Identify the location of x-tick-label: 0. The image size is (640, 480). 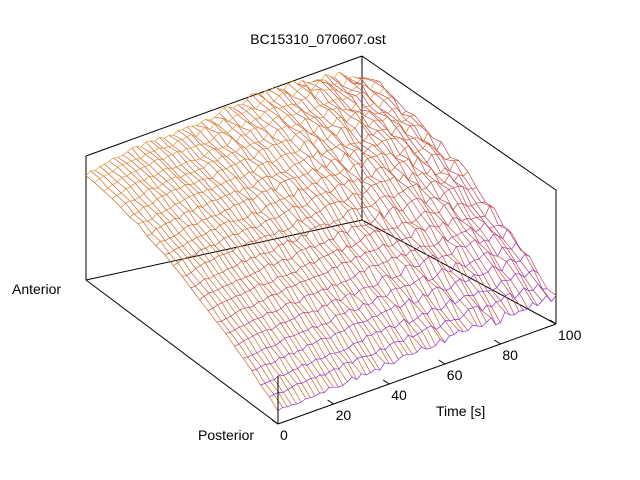
(284, 435).